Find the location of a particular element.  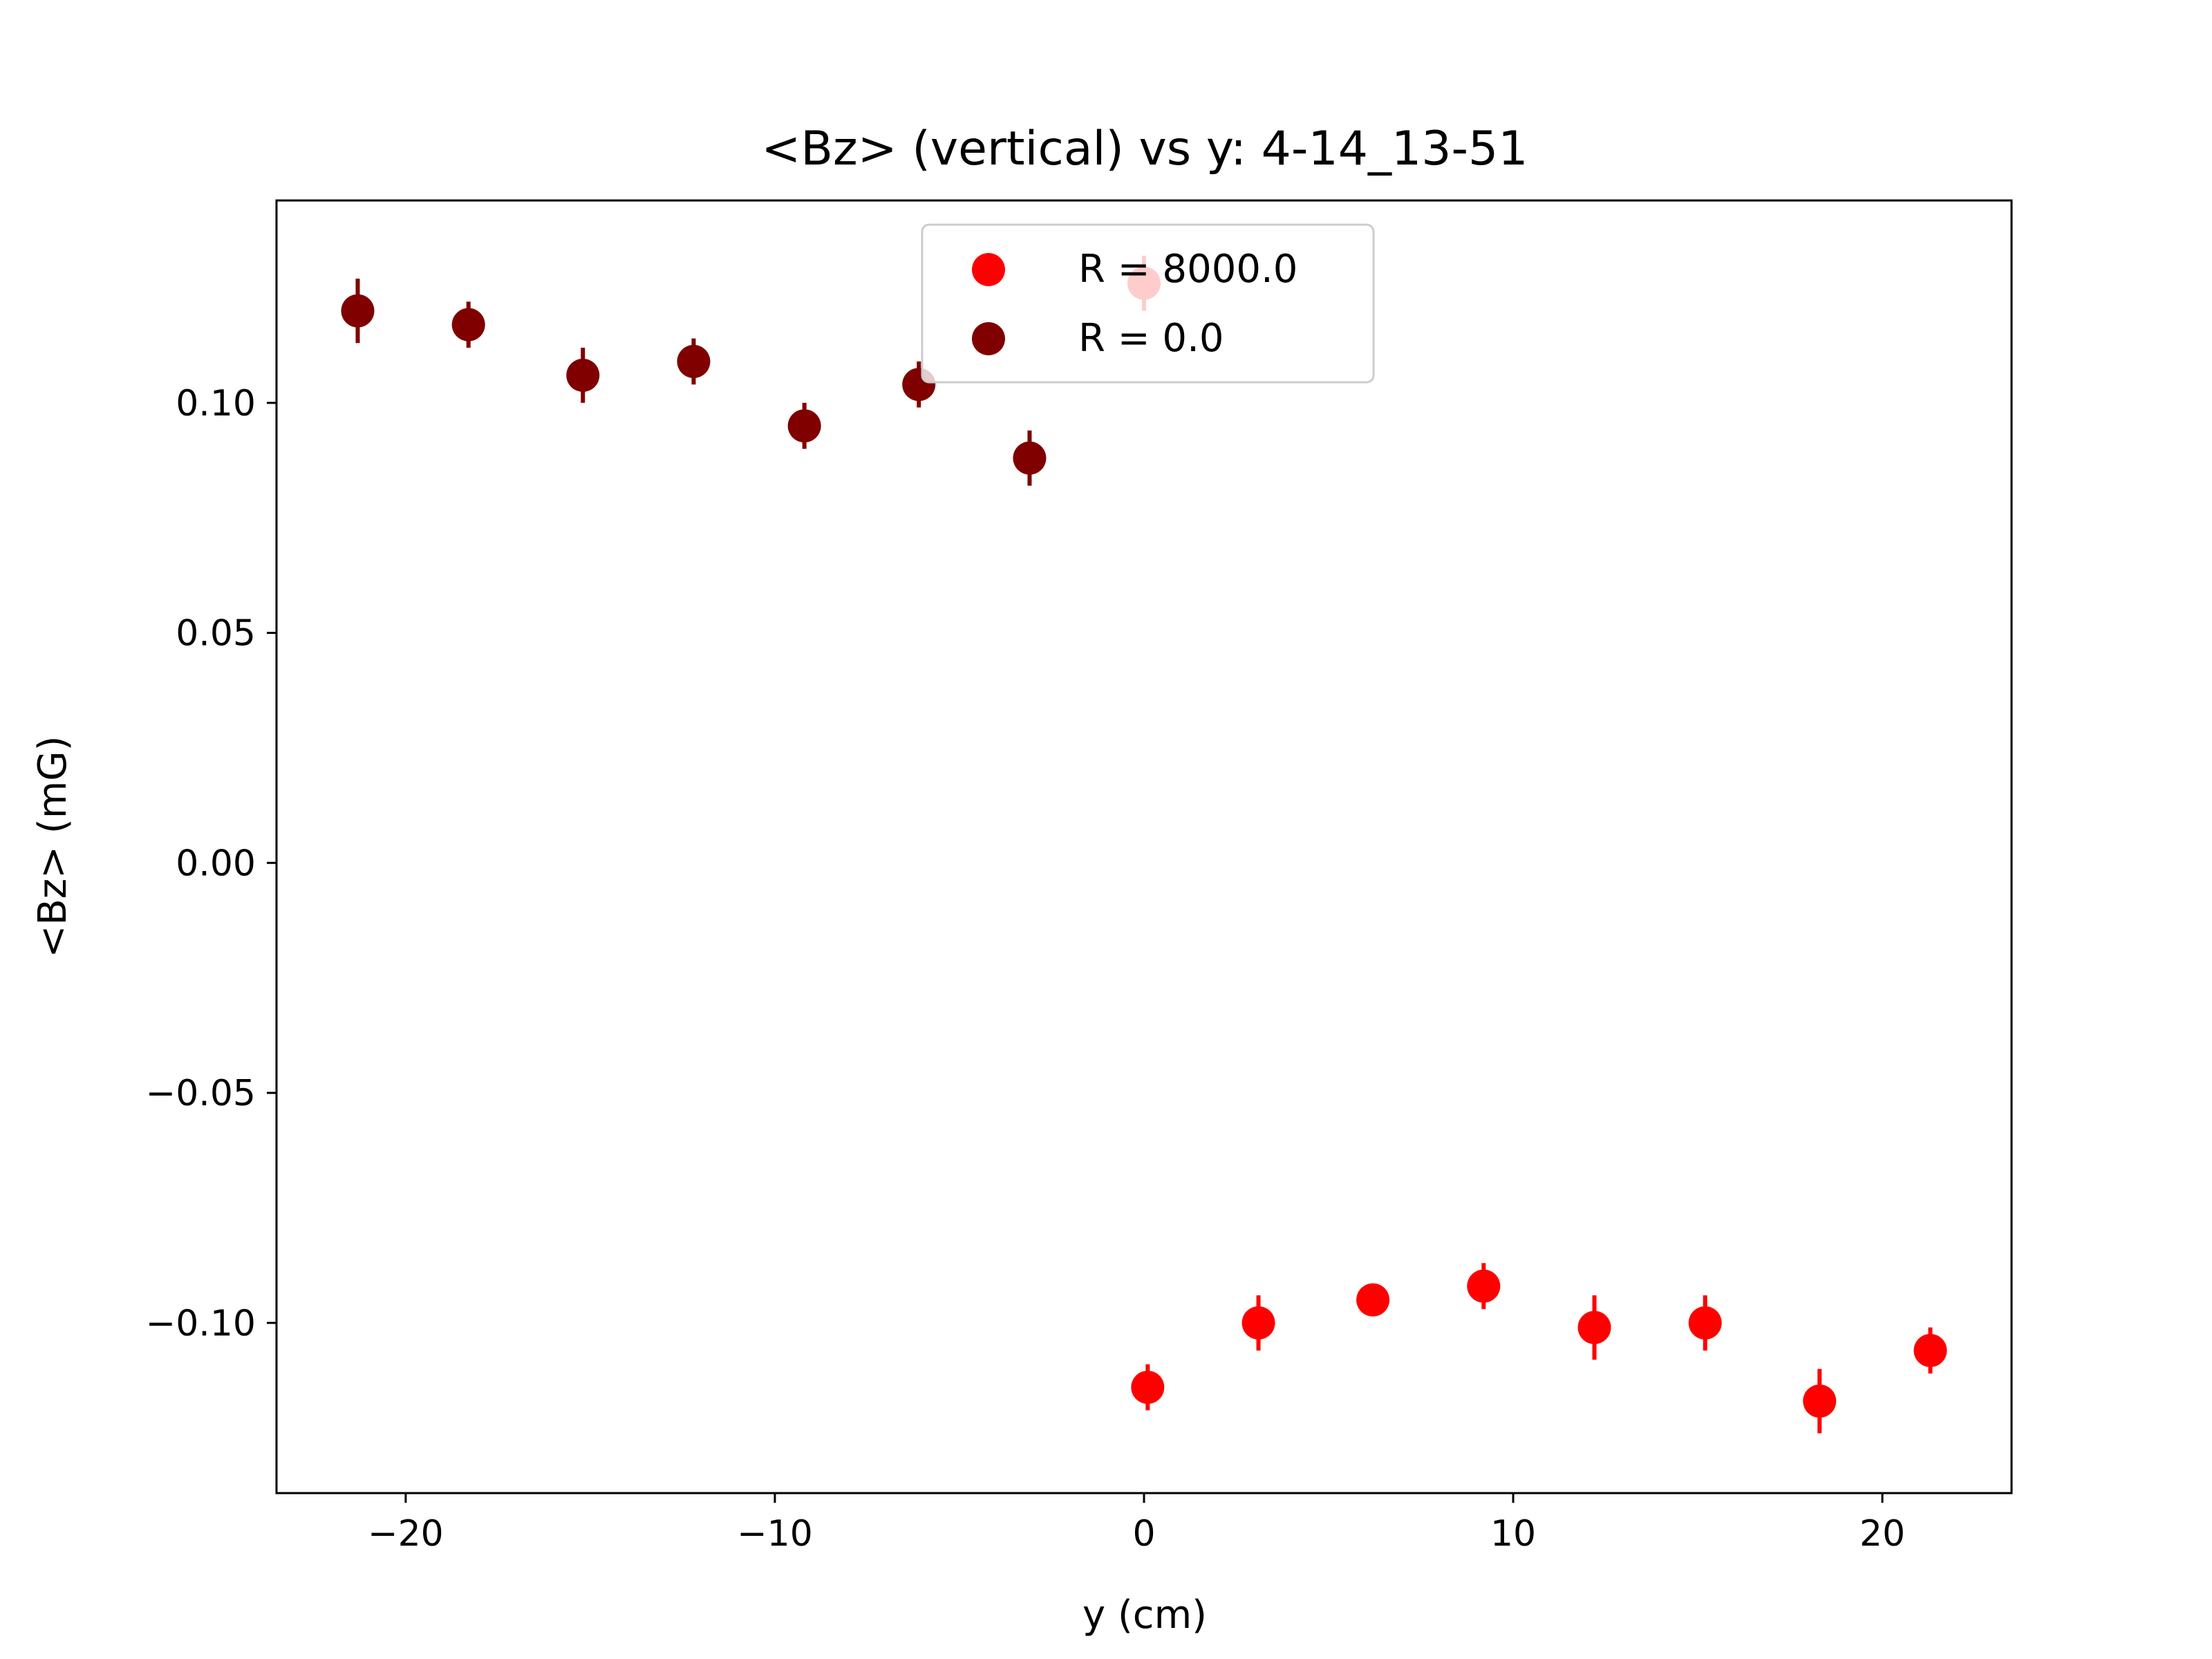

y-axis: 0.10 0.05 0.00 −0.05 −0.10 is located at coordinates (211, 863).